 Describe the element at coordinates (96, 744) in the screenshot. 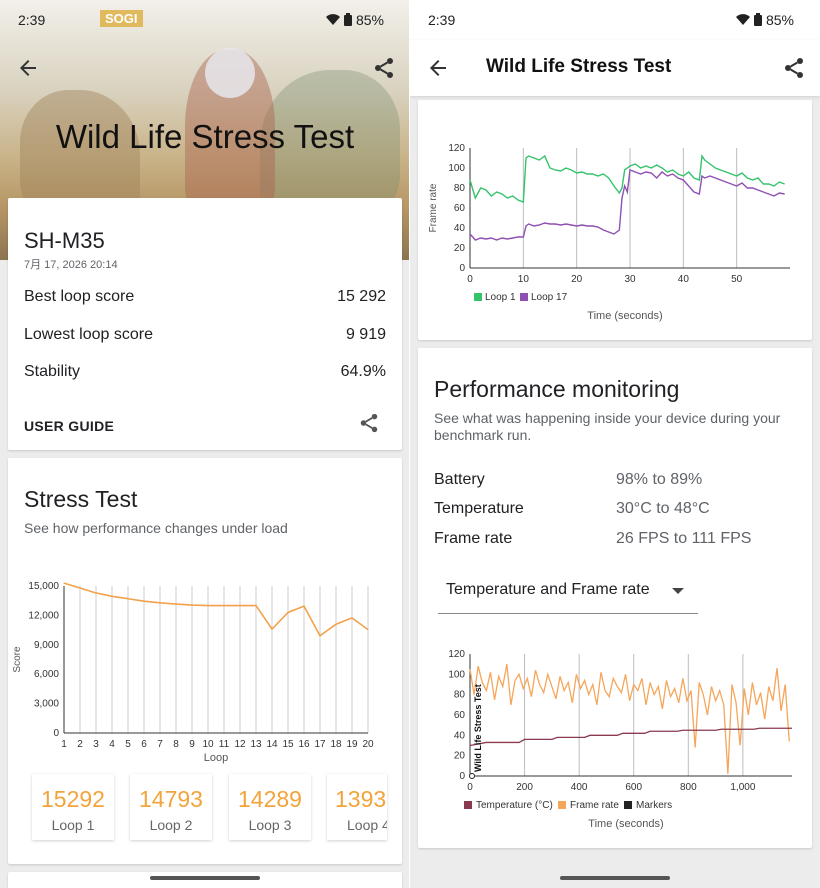

I see `x-tick-label: 3` at that location.